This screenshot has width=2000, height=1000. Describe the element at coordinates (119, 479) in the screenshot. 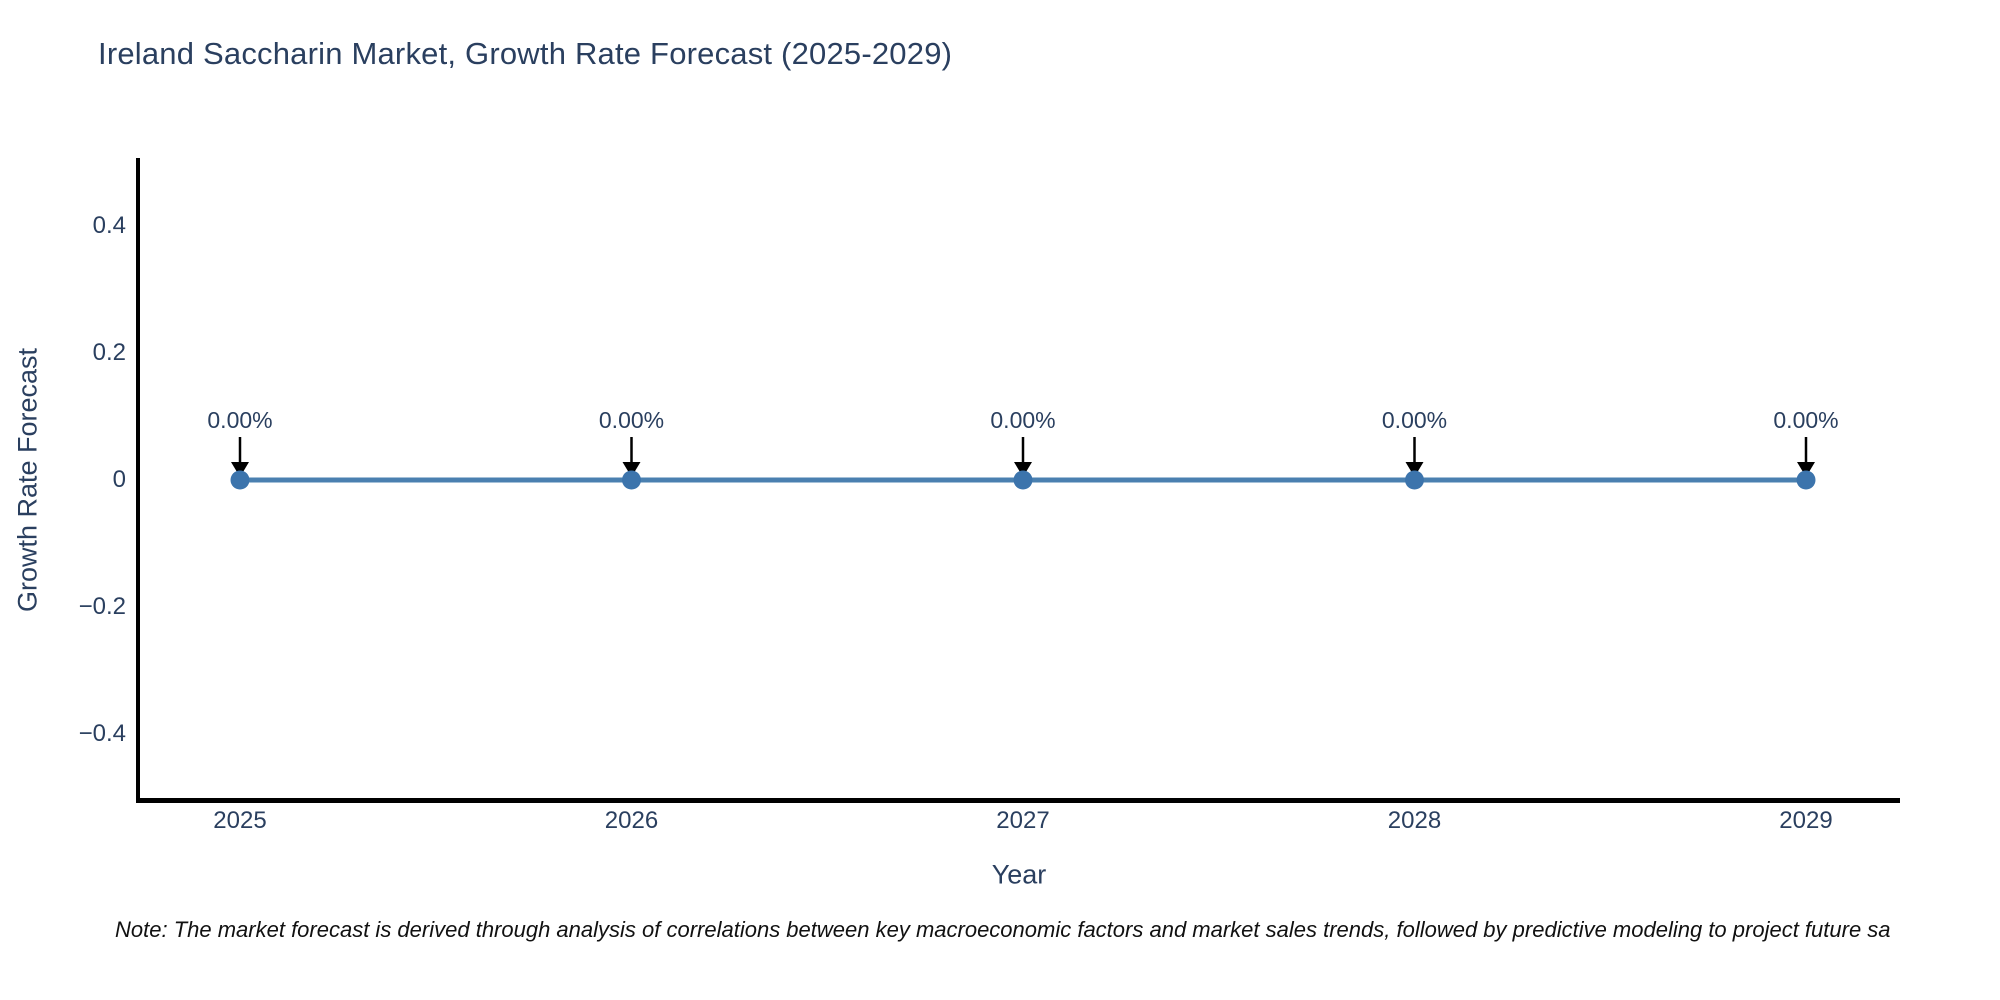

I see `y-tick-label: 0` at that location.